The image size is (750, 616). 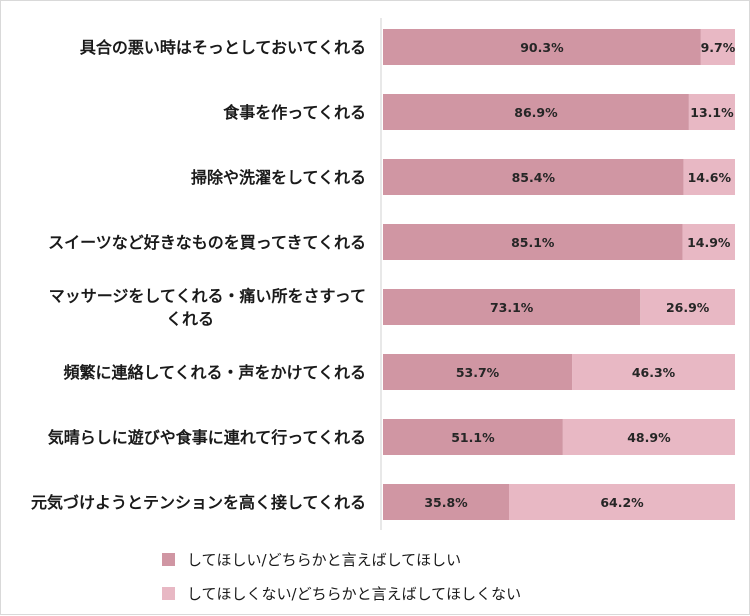 I want to click on category-label-line: 具合の悪い時はそっとしておいてくれる, so click(x=223, y=47).